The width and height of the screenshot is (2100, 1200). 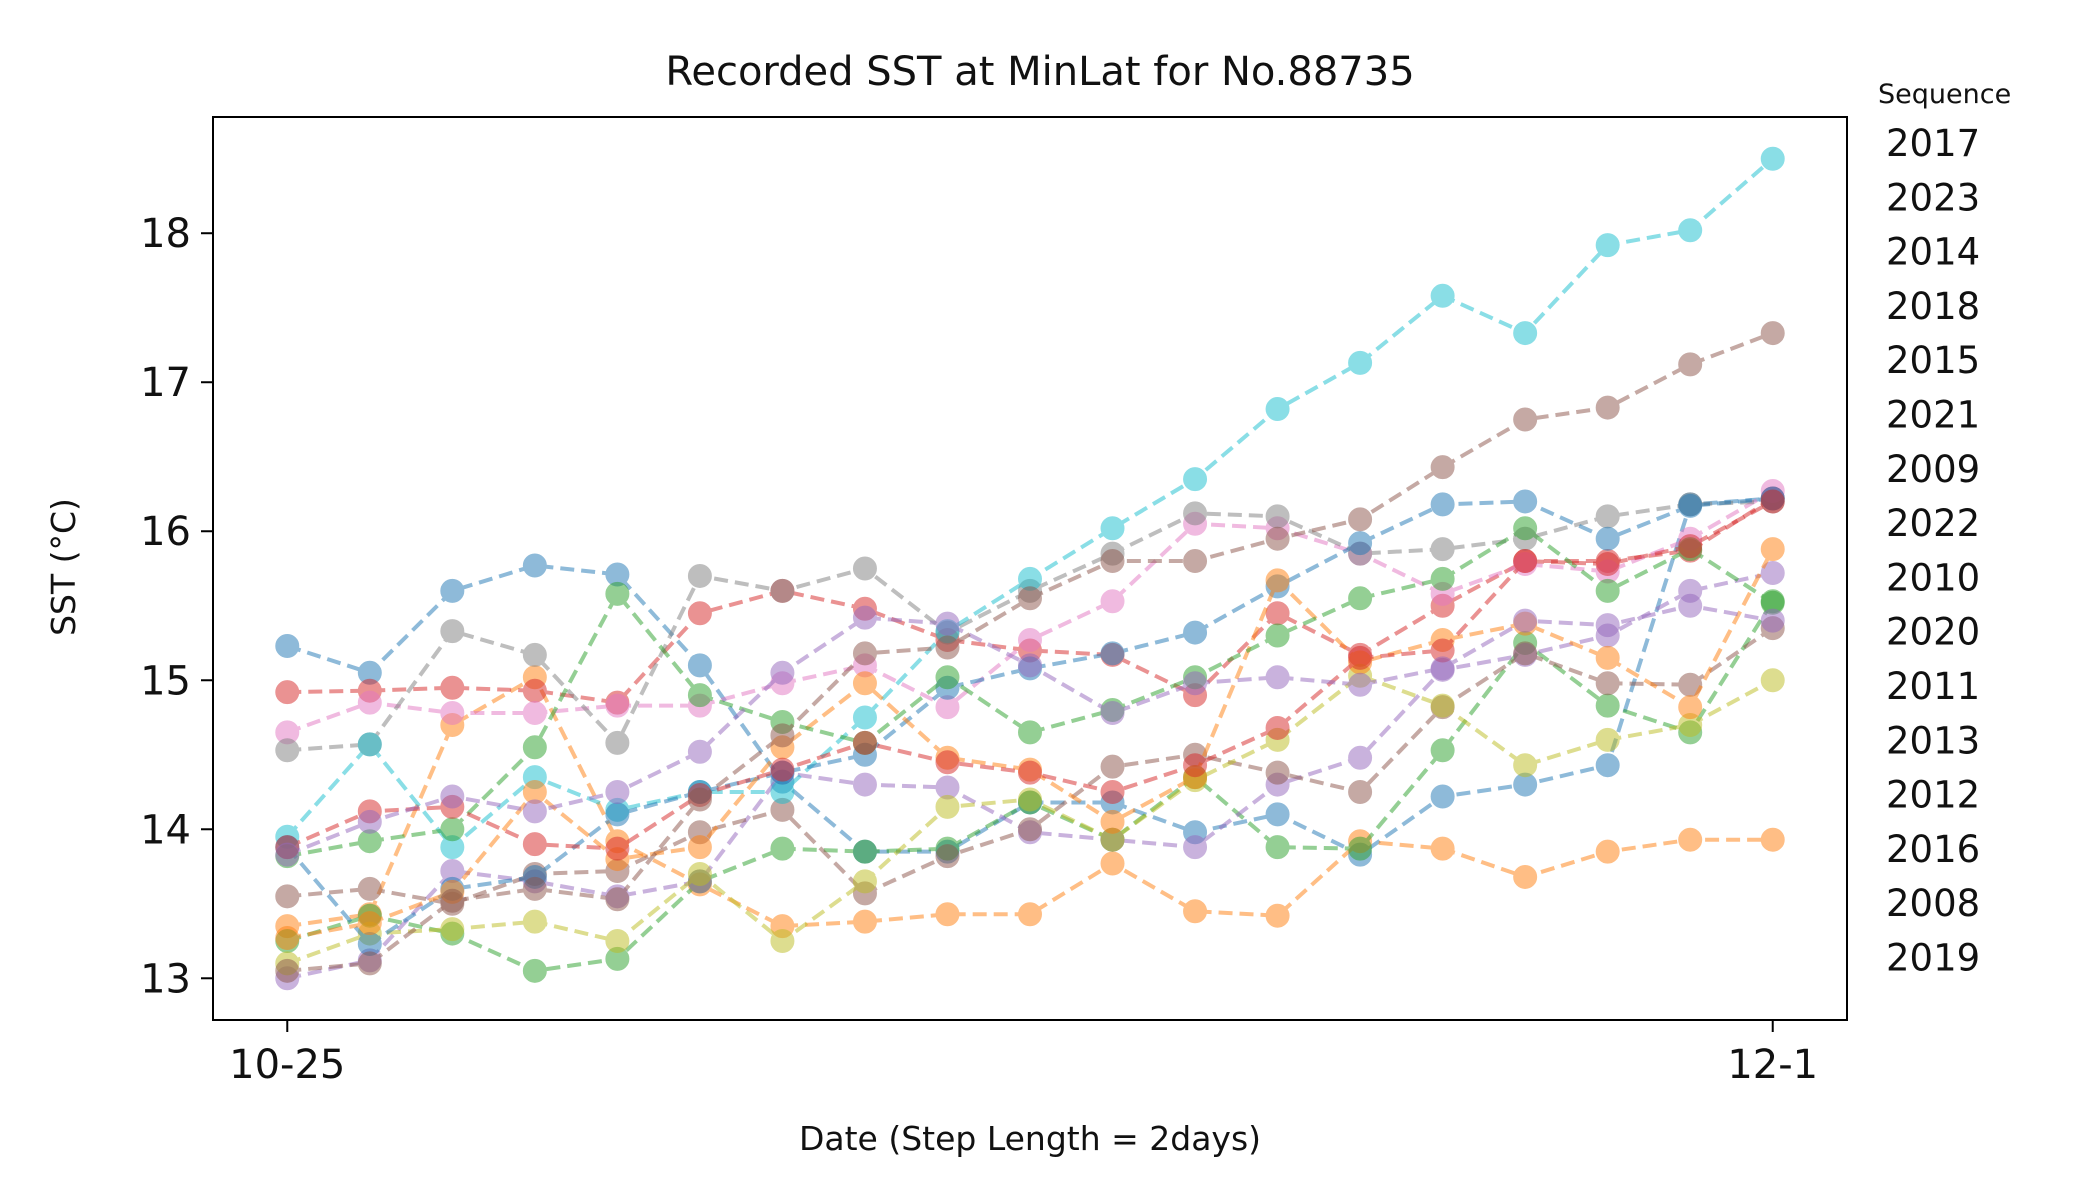 What do you see at coordinates (1933, 143) in the screenshot?
I see `legend-entry: 2017` at bounding box center [1933, 143].